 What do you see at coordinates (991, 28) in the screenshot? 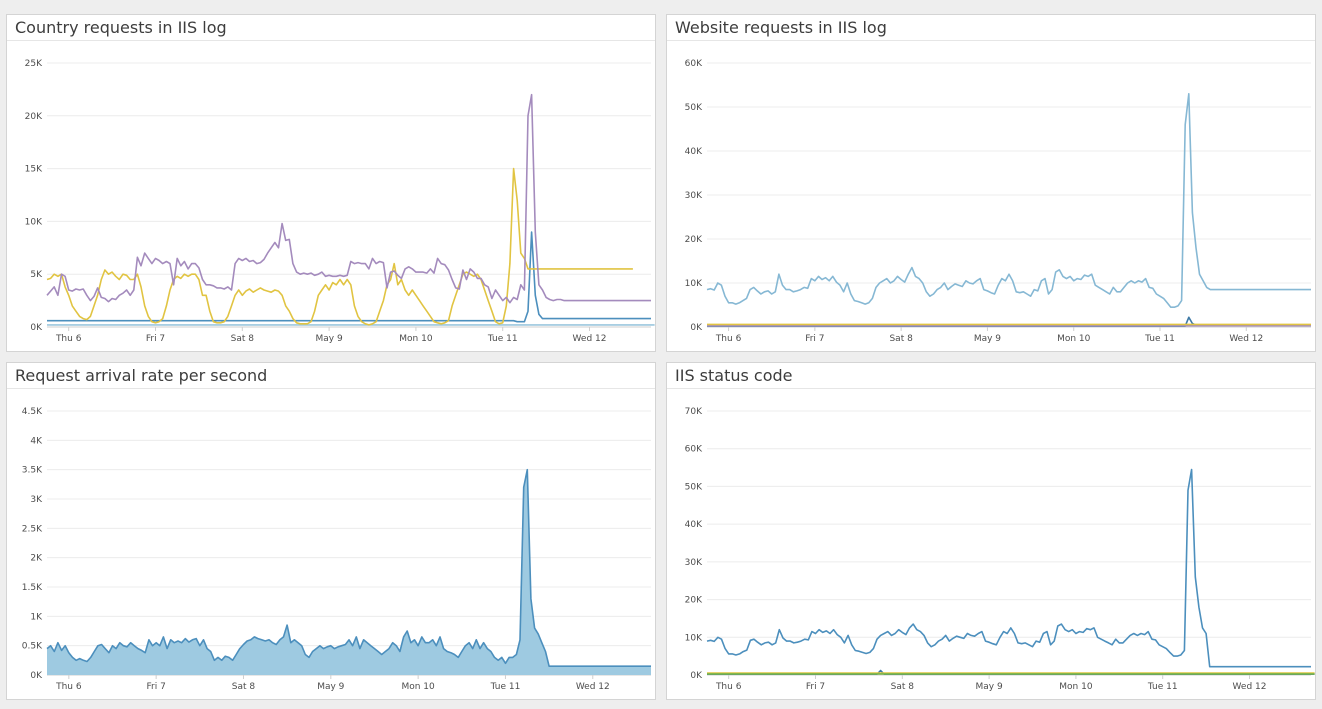
I see `panel-title: Website requests in IIS log` at bounding box center [991, 28].